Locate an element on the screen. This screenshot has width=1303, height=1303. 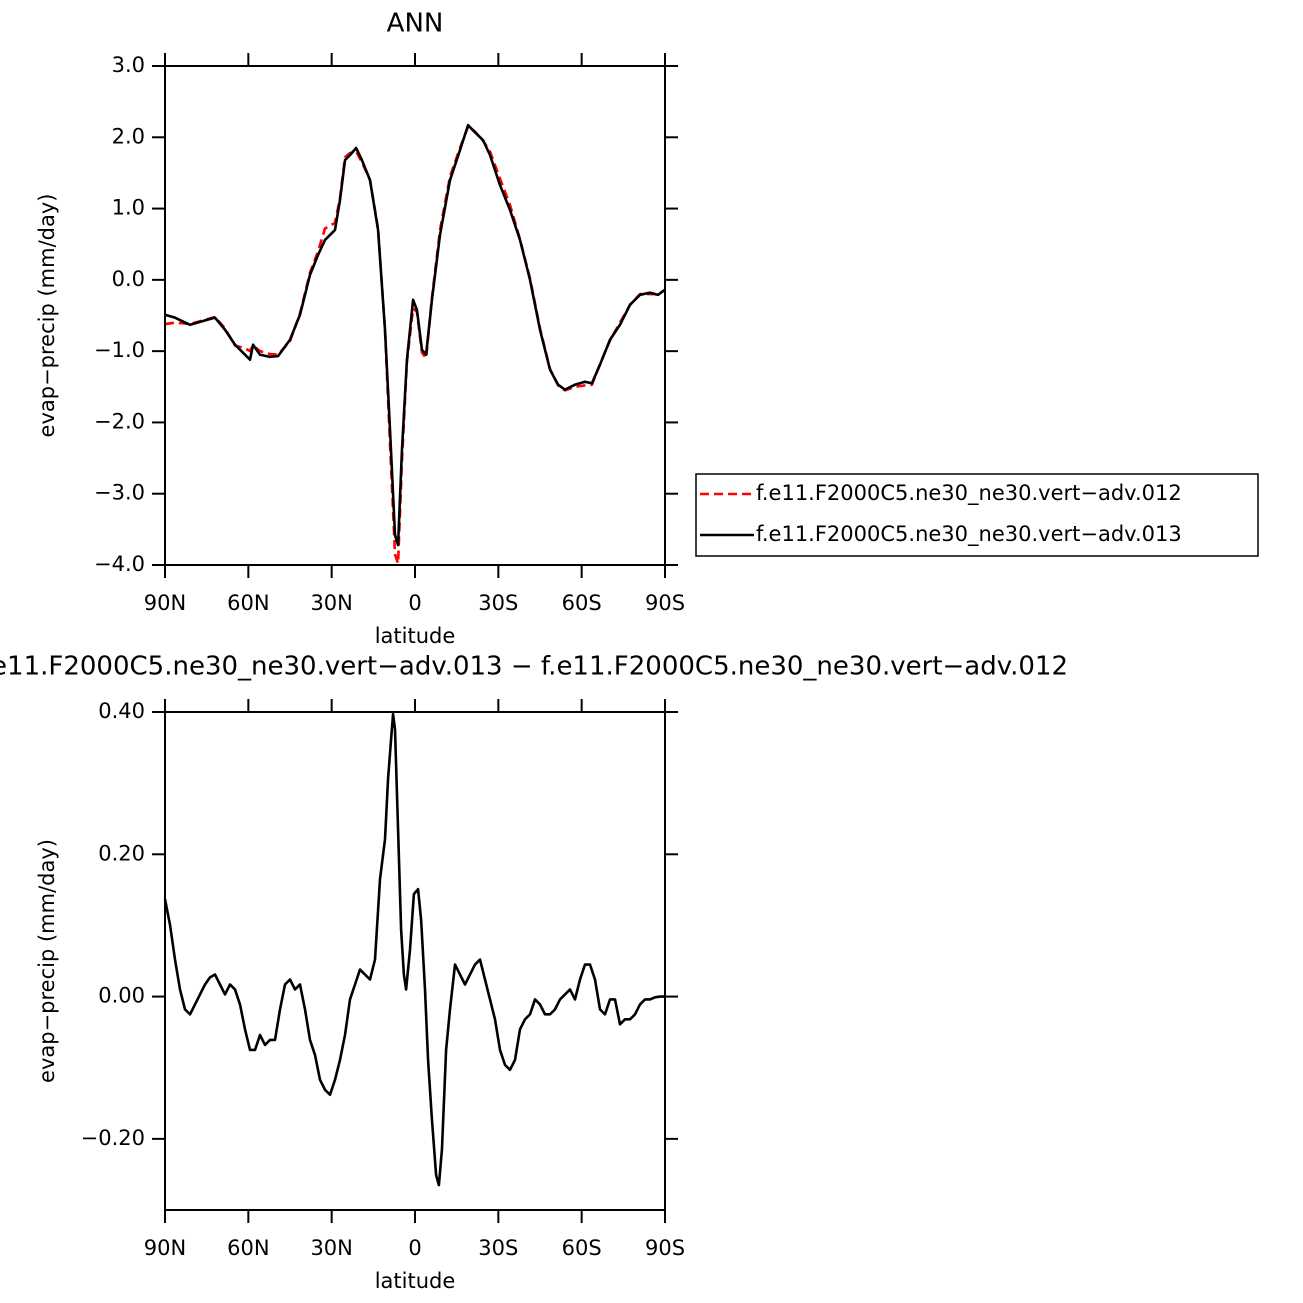
y-tick-label: 0.0 is located at coordinates (128, 279).